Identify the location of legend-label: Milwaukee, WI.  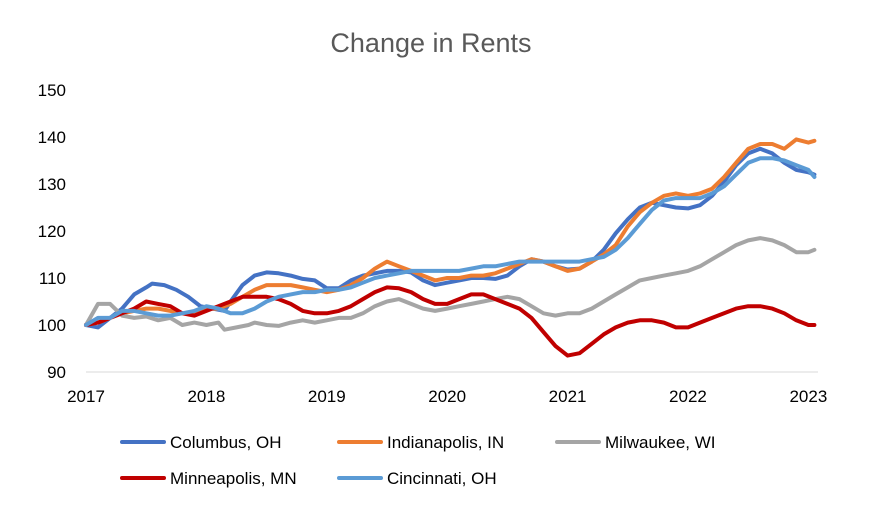
(660, 442).